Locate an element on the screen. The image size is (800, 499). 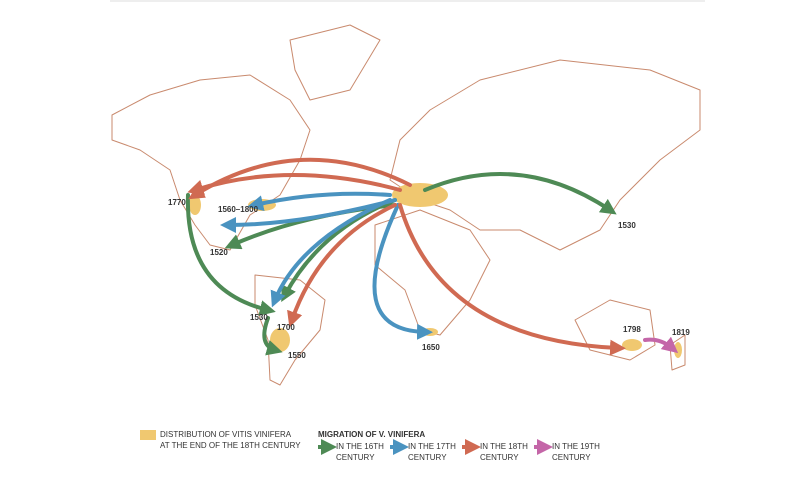
africa is located at coordinates (432, 272).